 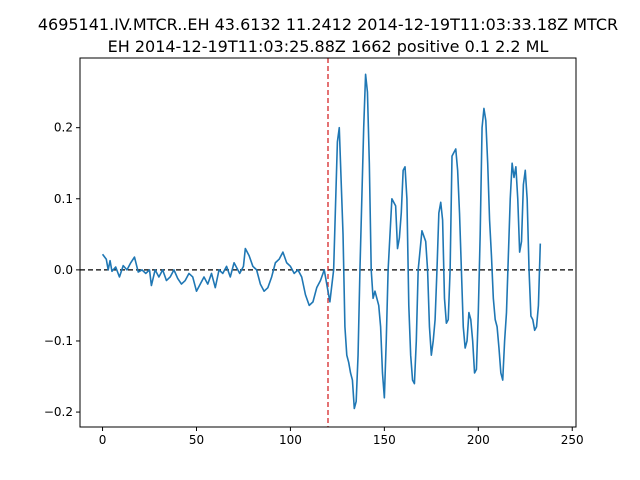 I want to click on y-tick-label: 0.2, so click(x=63, y=128).